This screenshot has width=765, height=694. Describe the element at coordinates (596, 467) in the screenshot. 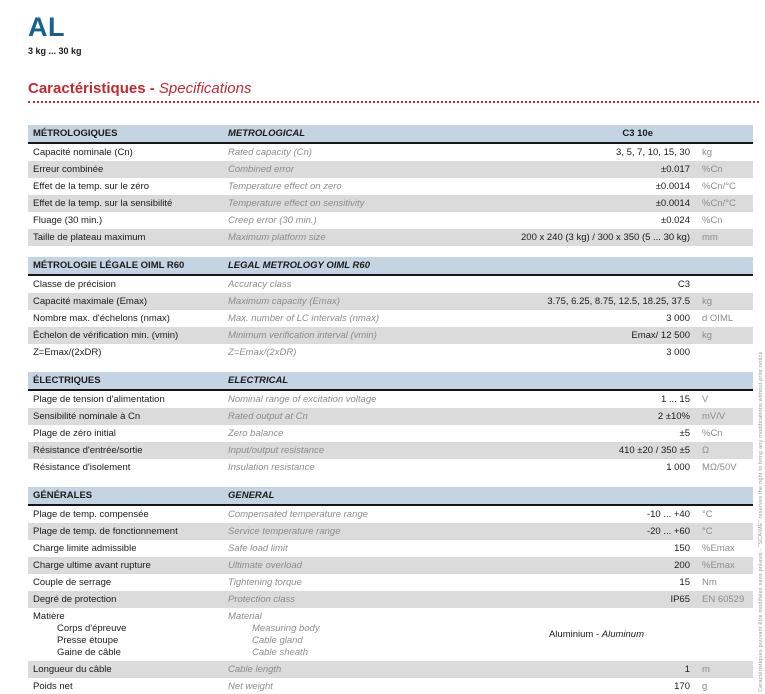

I see `spec-value-cell: 1 000` at that location.